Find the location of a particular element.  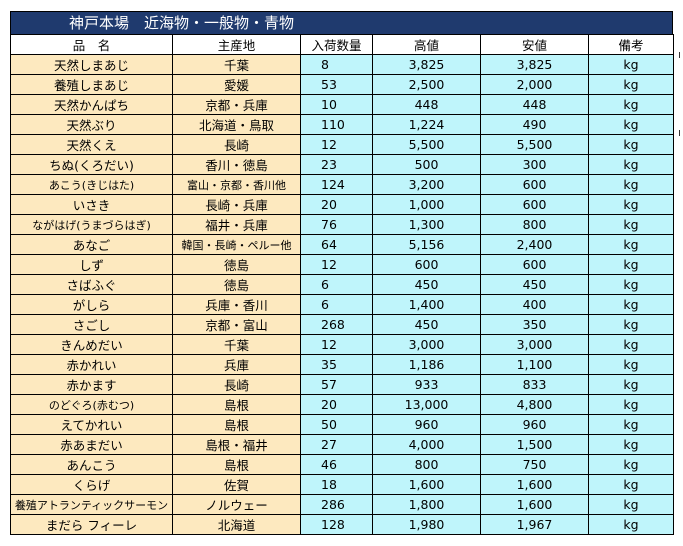

cell-high: 1,000 is located at coordinates (426, 204).